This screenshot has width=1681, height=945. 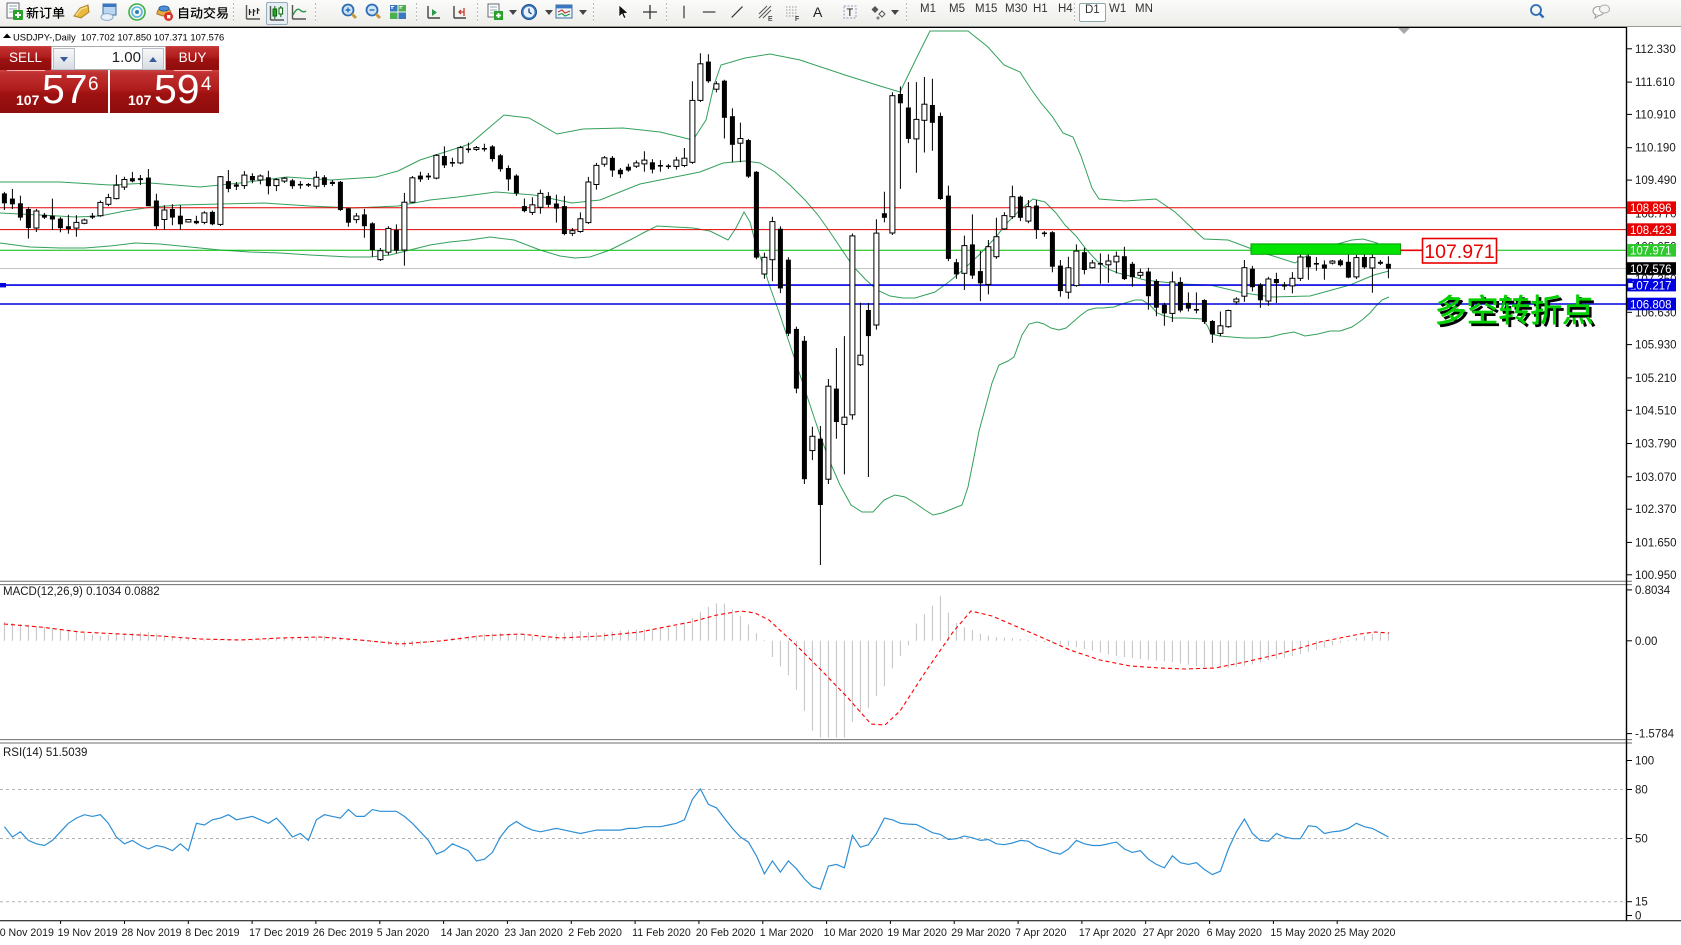 I want to click on svg-text: 110.910, so click(x=1655, y=115).